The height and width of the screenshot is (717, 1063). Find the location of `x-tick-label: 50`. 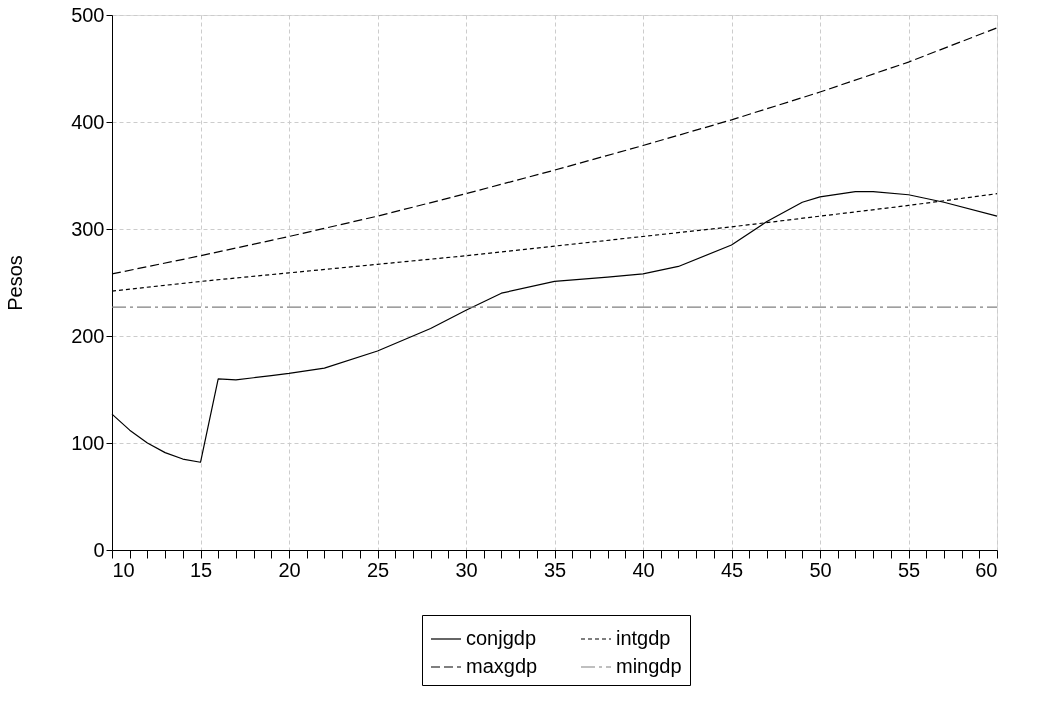

x-tick-label: 50 is located at coordinates (820, 569).